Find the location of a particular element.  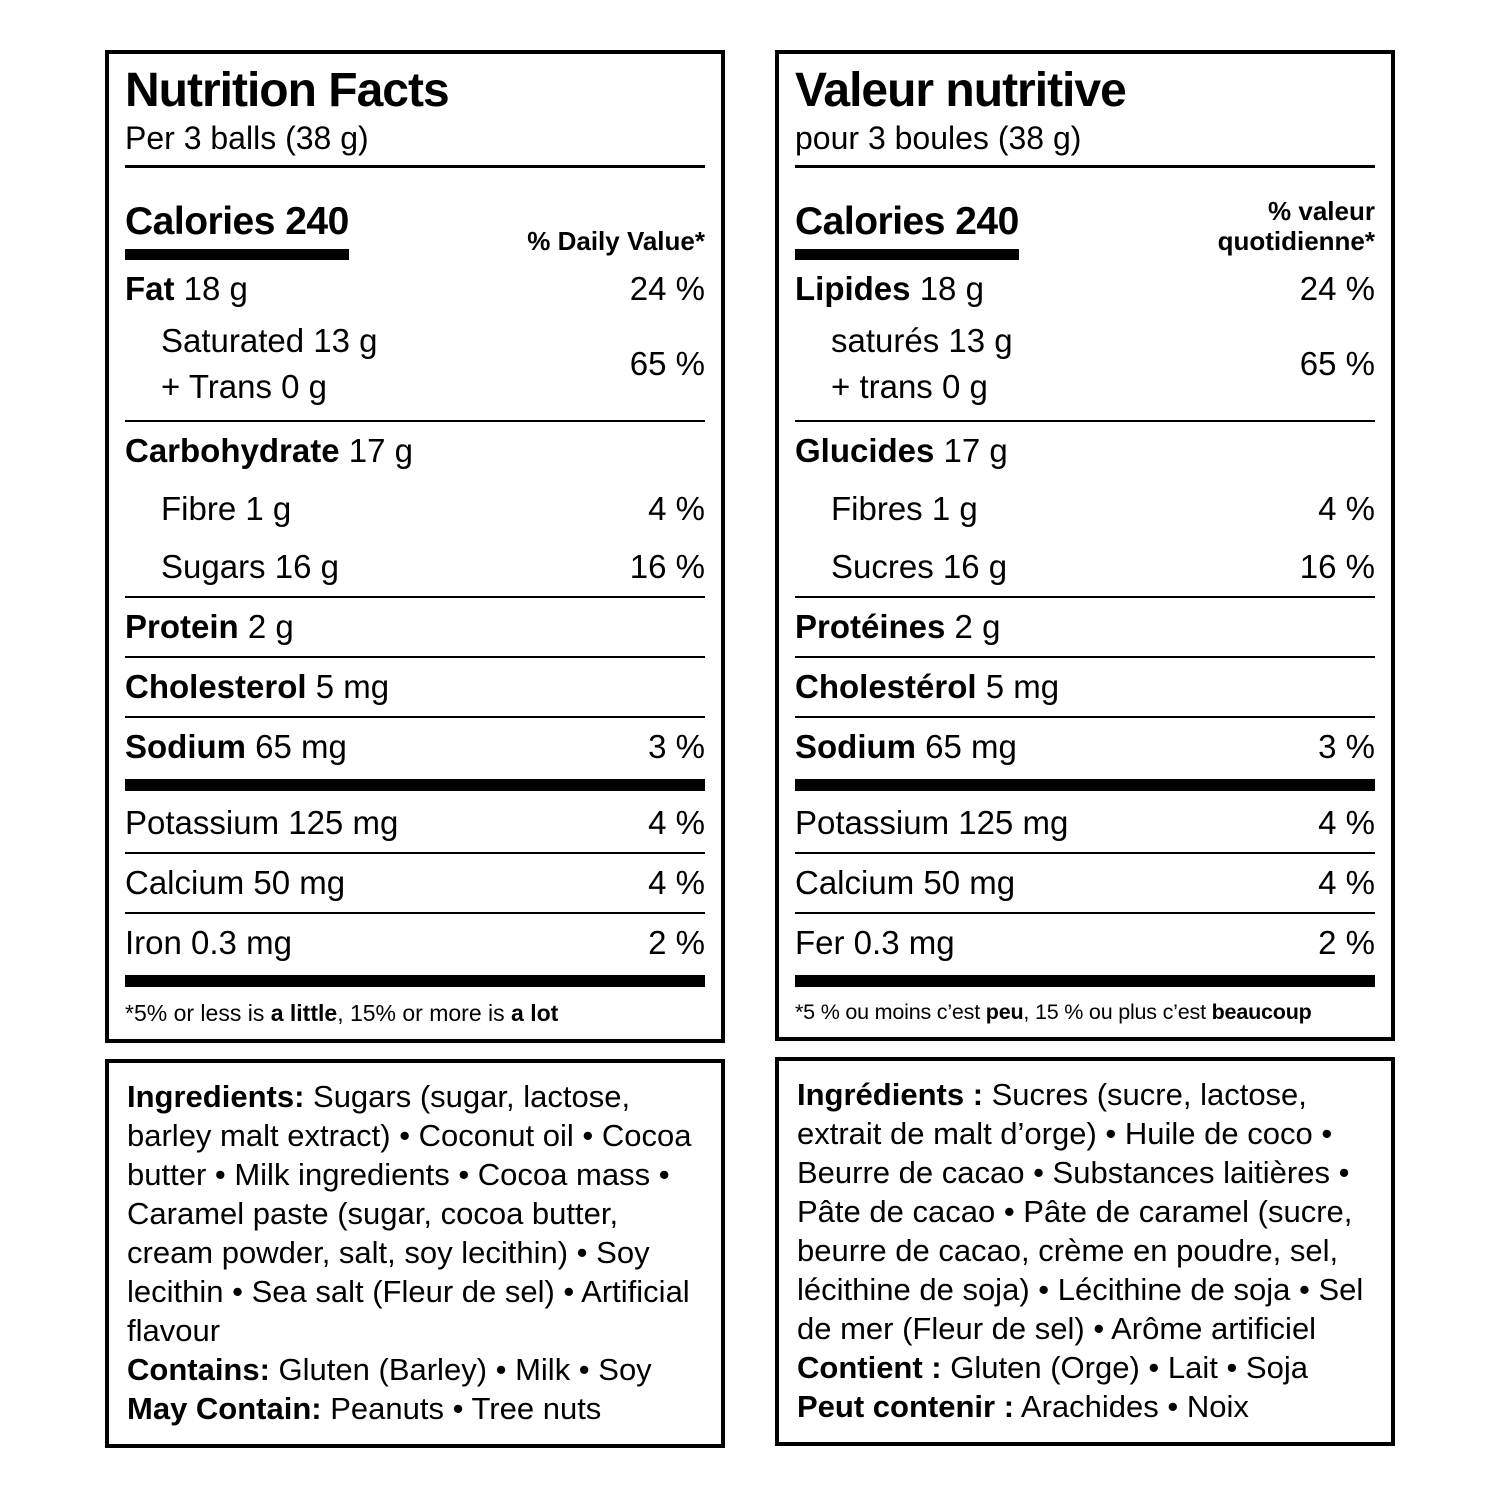

calories-section: Calories 240 % valeur quotidienne* is located at coordinates (1085, 218).